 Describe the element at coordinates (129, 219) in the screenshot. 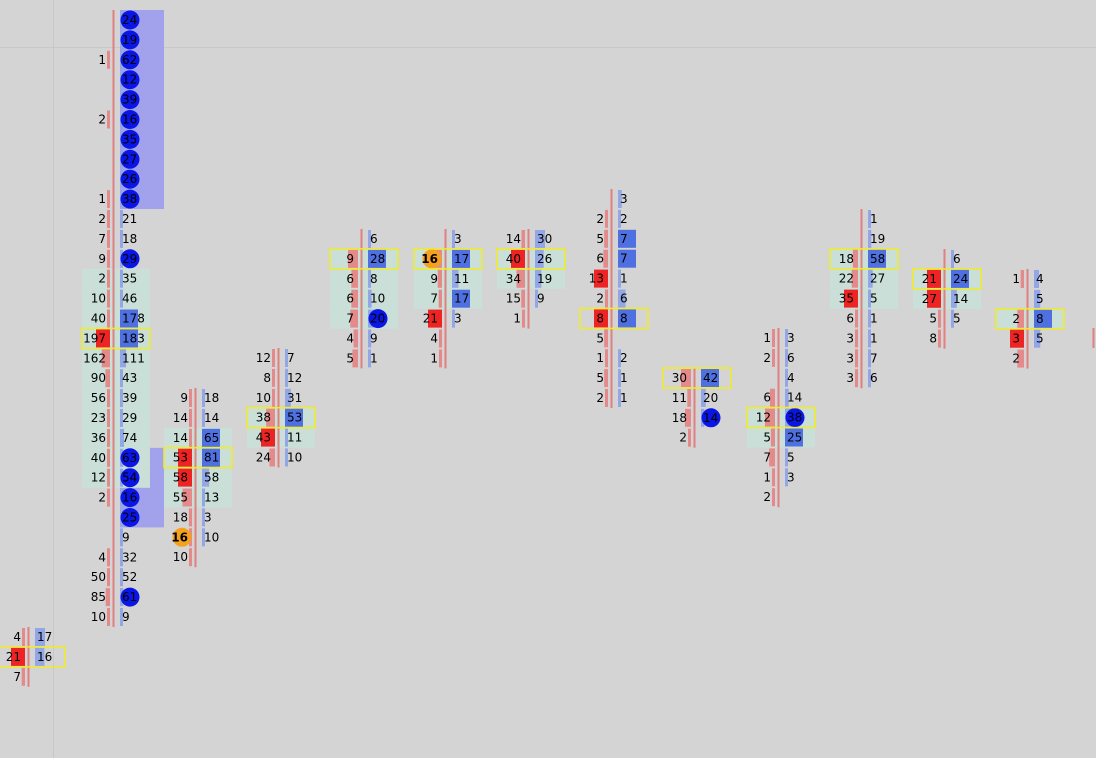

I see `ask-volume-label: 21` at that location.